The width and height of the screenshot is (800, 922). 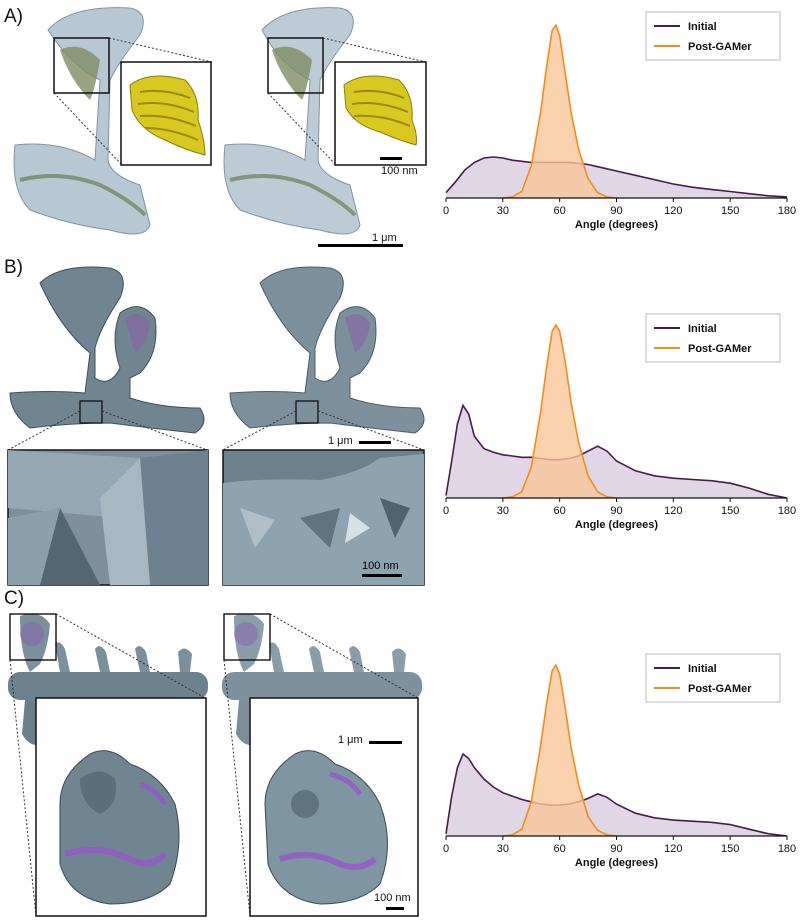 I want to click on panel-b-main-scale-label: 1 μm, so click(x=340, y=441).